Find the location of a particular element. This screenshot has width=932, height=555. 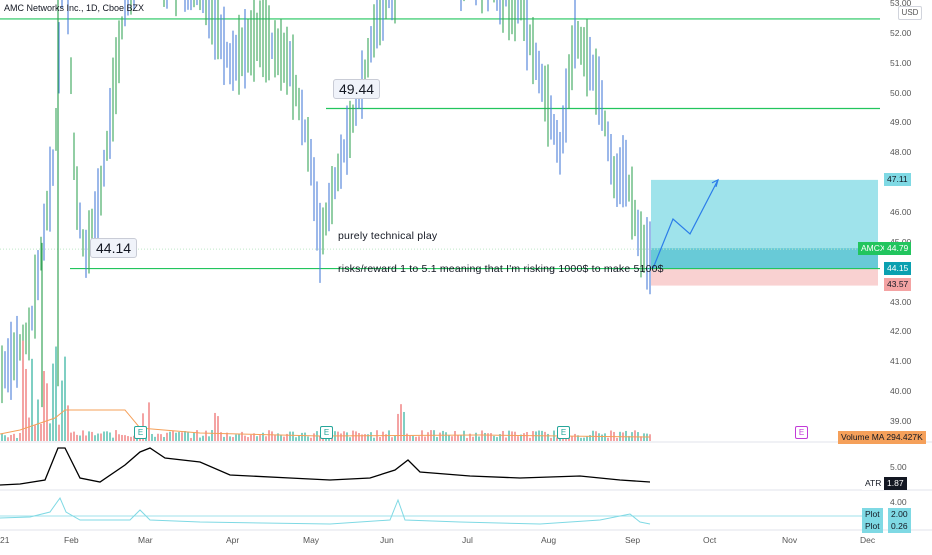

currency-label: USD is located at coordinates (910, 13).